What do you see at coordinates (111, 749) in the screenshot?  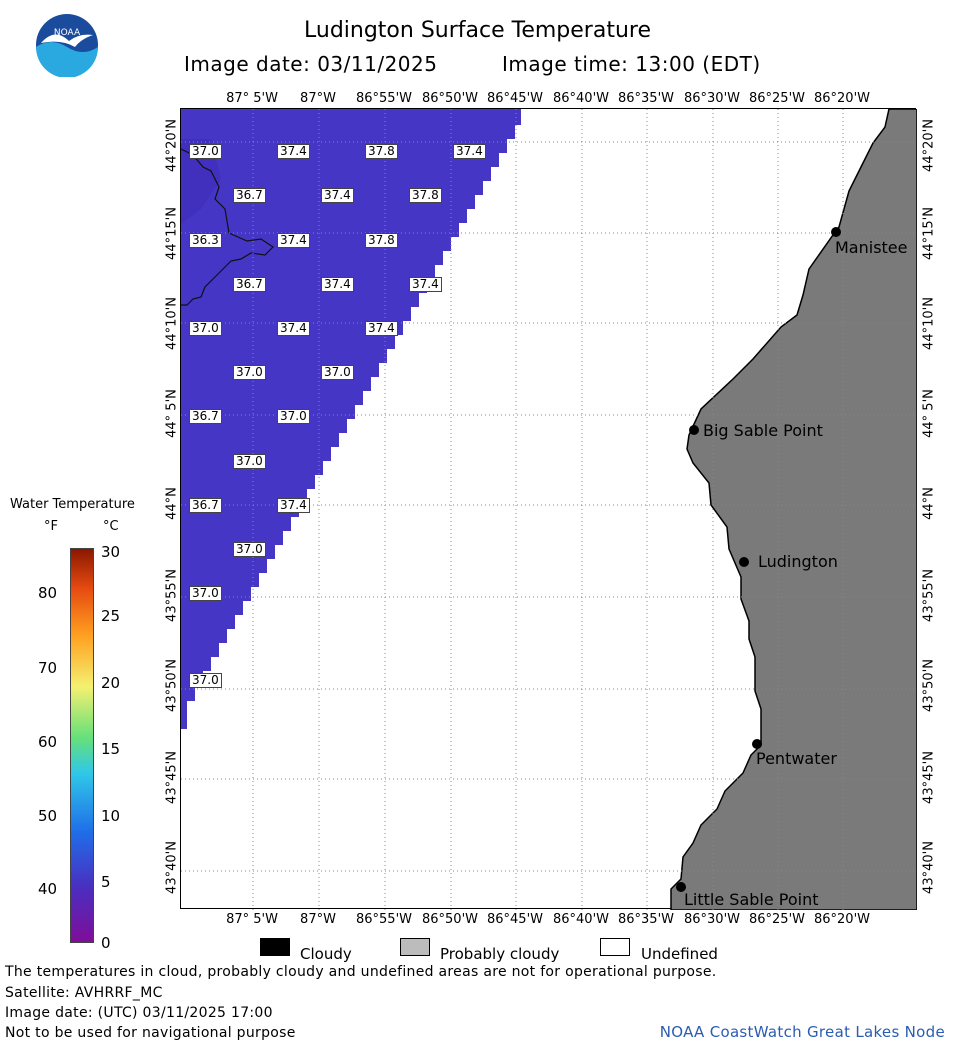 I see `legend-tick-c: 15` at bounding box center [111, 749].